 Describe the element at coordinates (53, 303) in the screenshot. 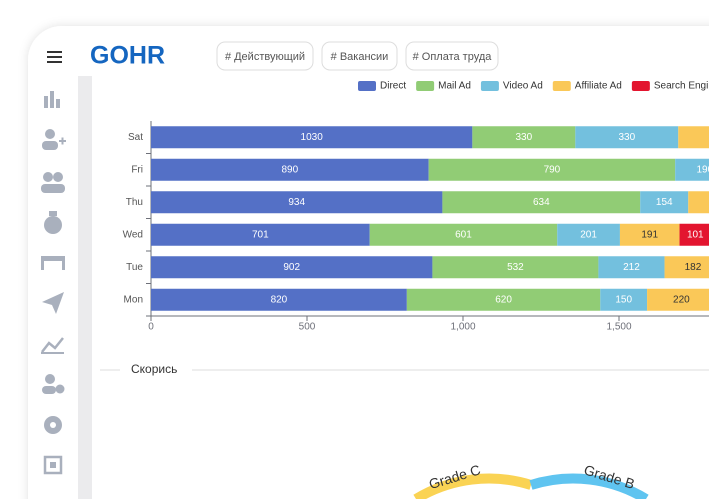

I see `icon-send` at that location.